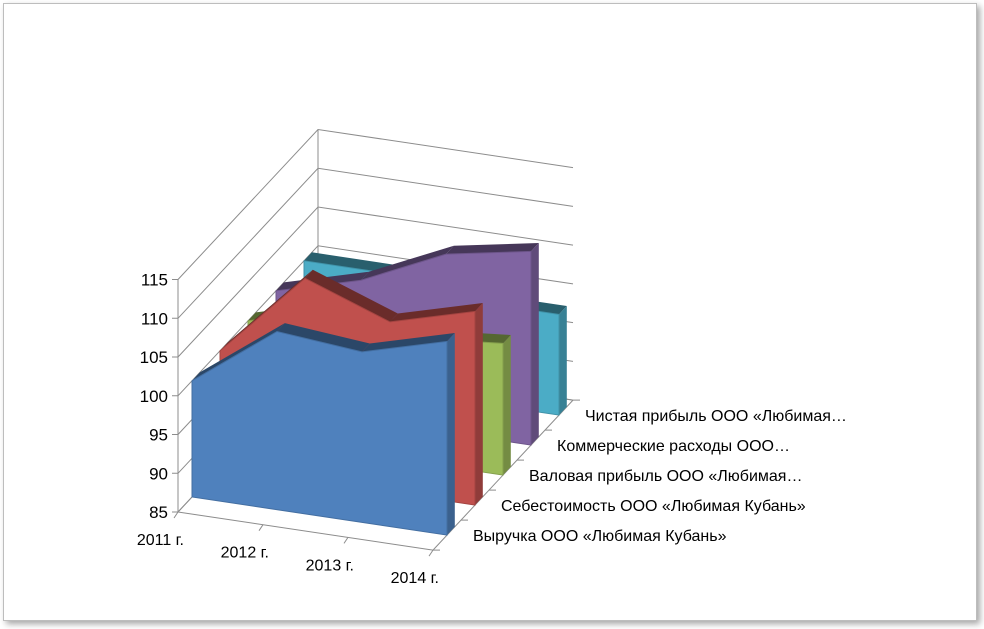  What do you see at coordinates (160, 540) in the screenshot?
I see `x-tick-label: 2011 г.` at bounding box center [160, 540].